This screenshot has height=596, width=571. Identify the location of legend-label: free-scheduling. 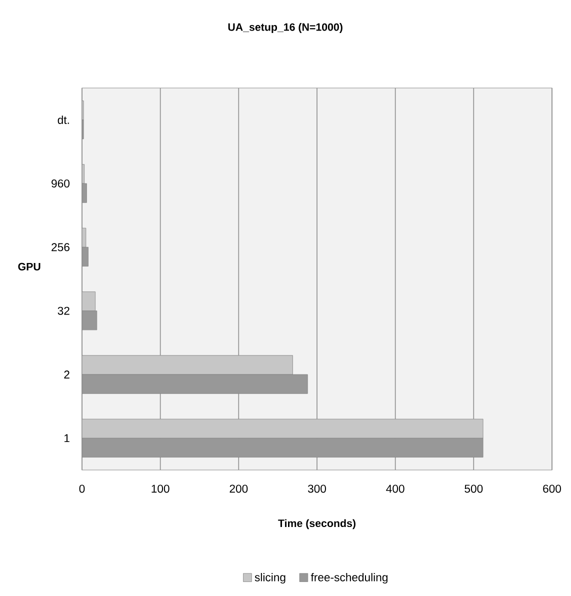
(349, 578).